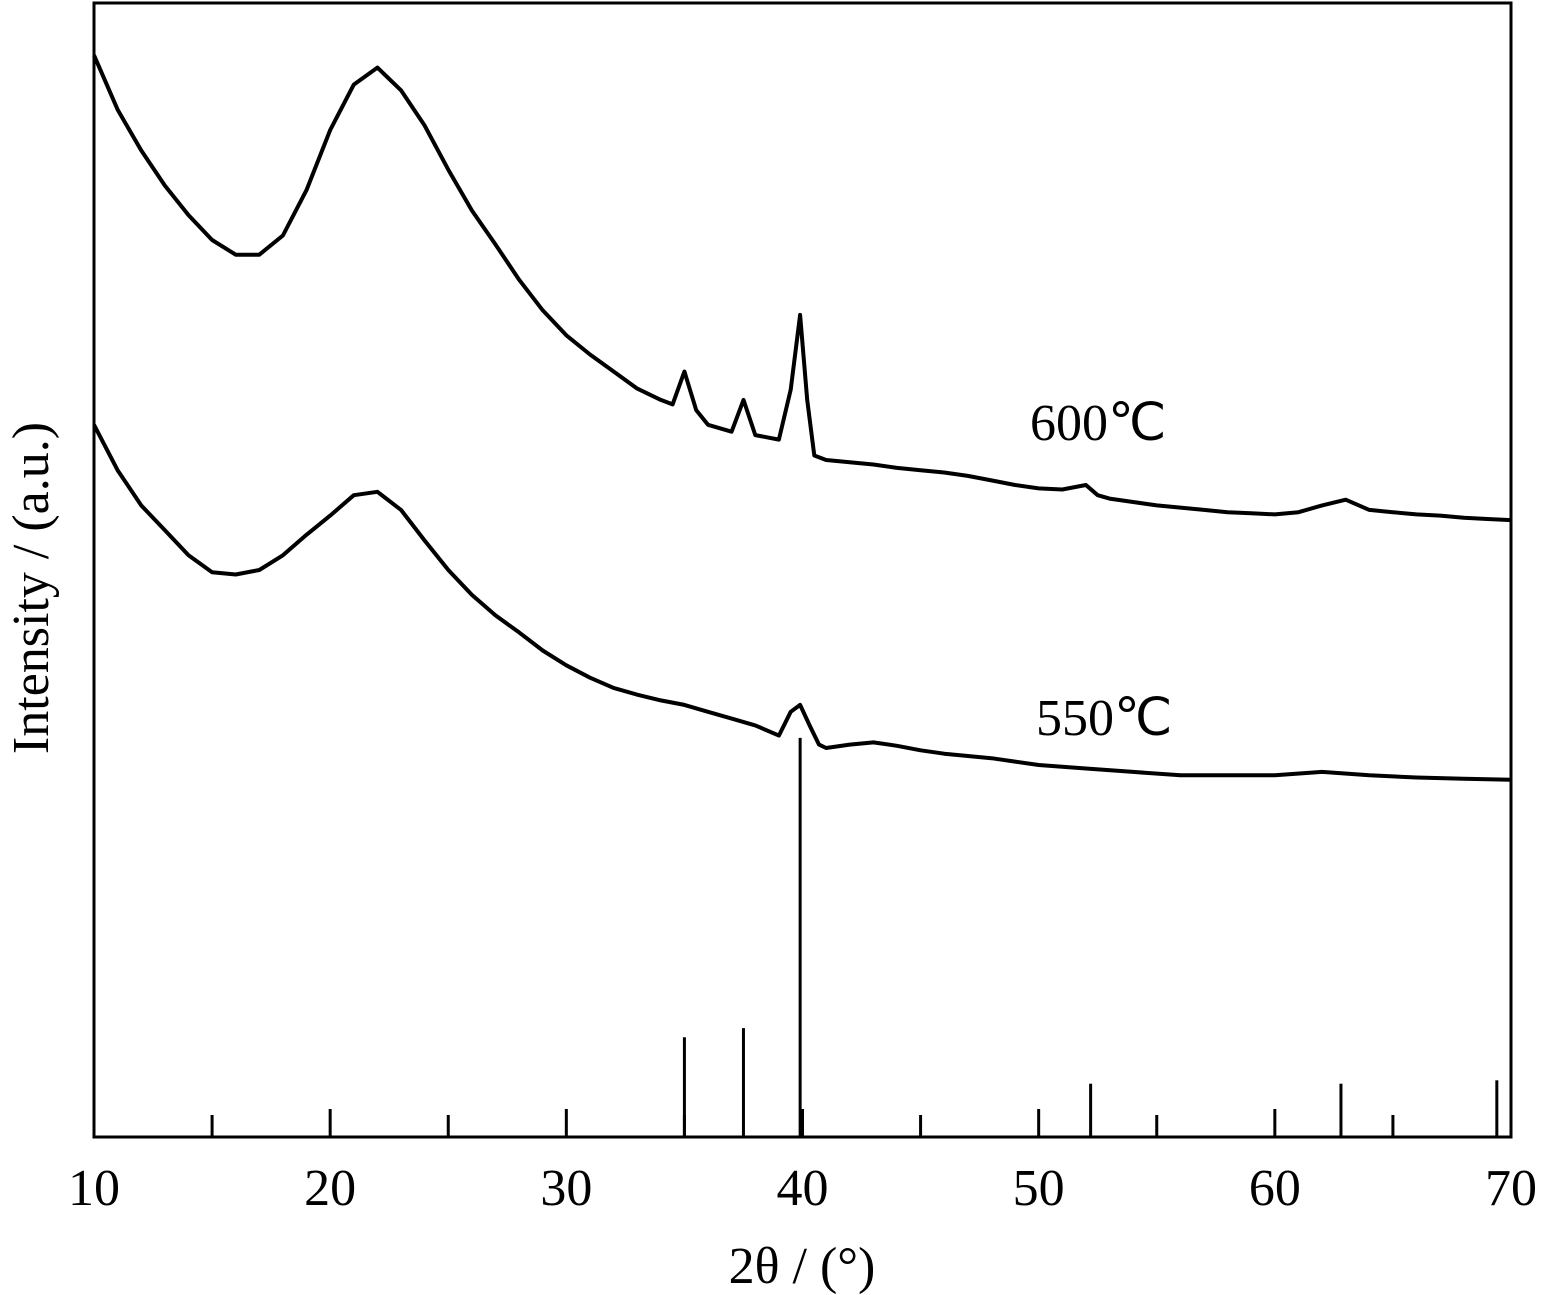  I want to click on x-tick-label: 70, so click(1511, 1188).